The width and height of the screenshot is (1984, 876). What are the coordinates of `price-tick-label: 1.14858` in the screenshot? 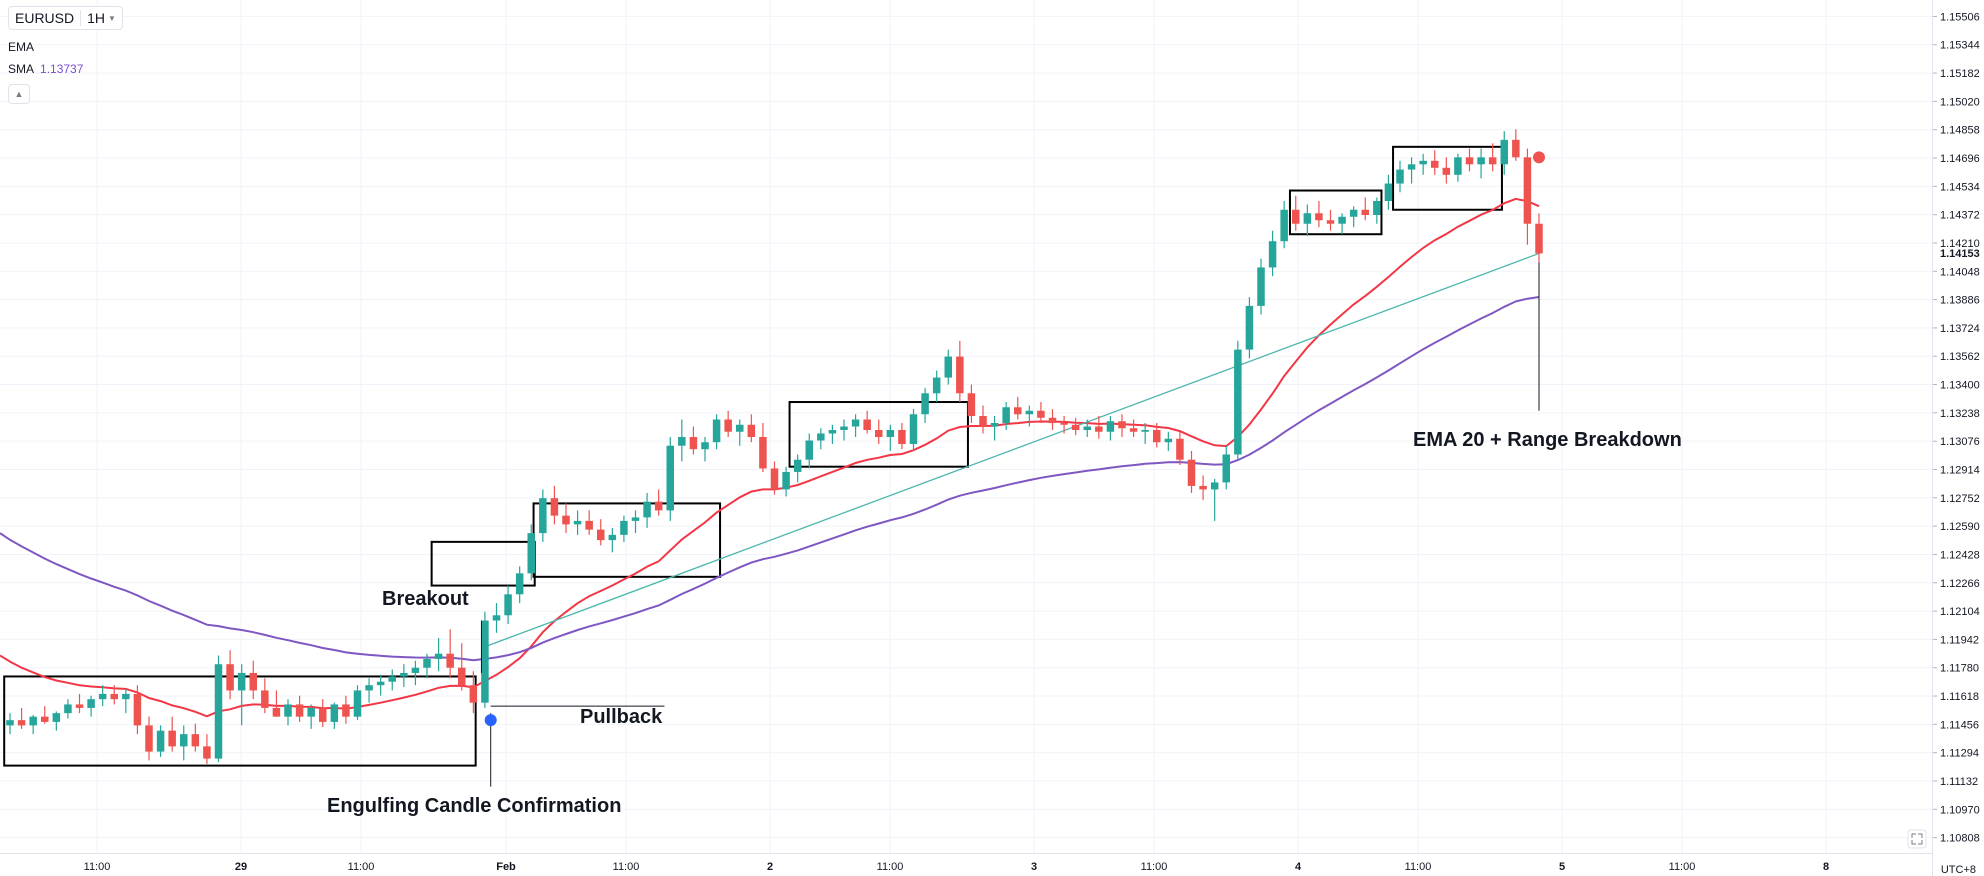 It's located at (1960, 131).